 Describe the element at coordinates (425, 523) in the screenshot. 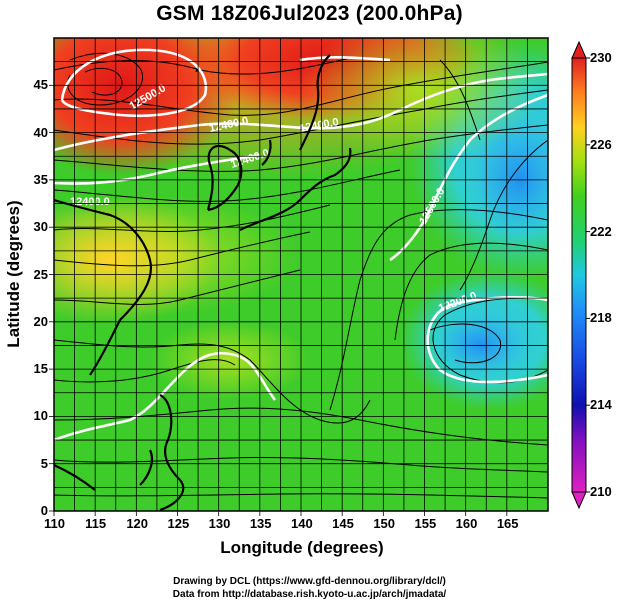

I see `x-tick-label: 155` at that location.